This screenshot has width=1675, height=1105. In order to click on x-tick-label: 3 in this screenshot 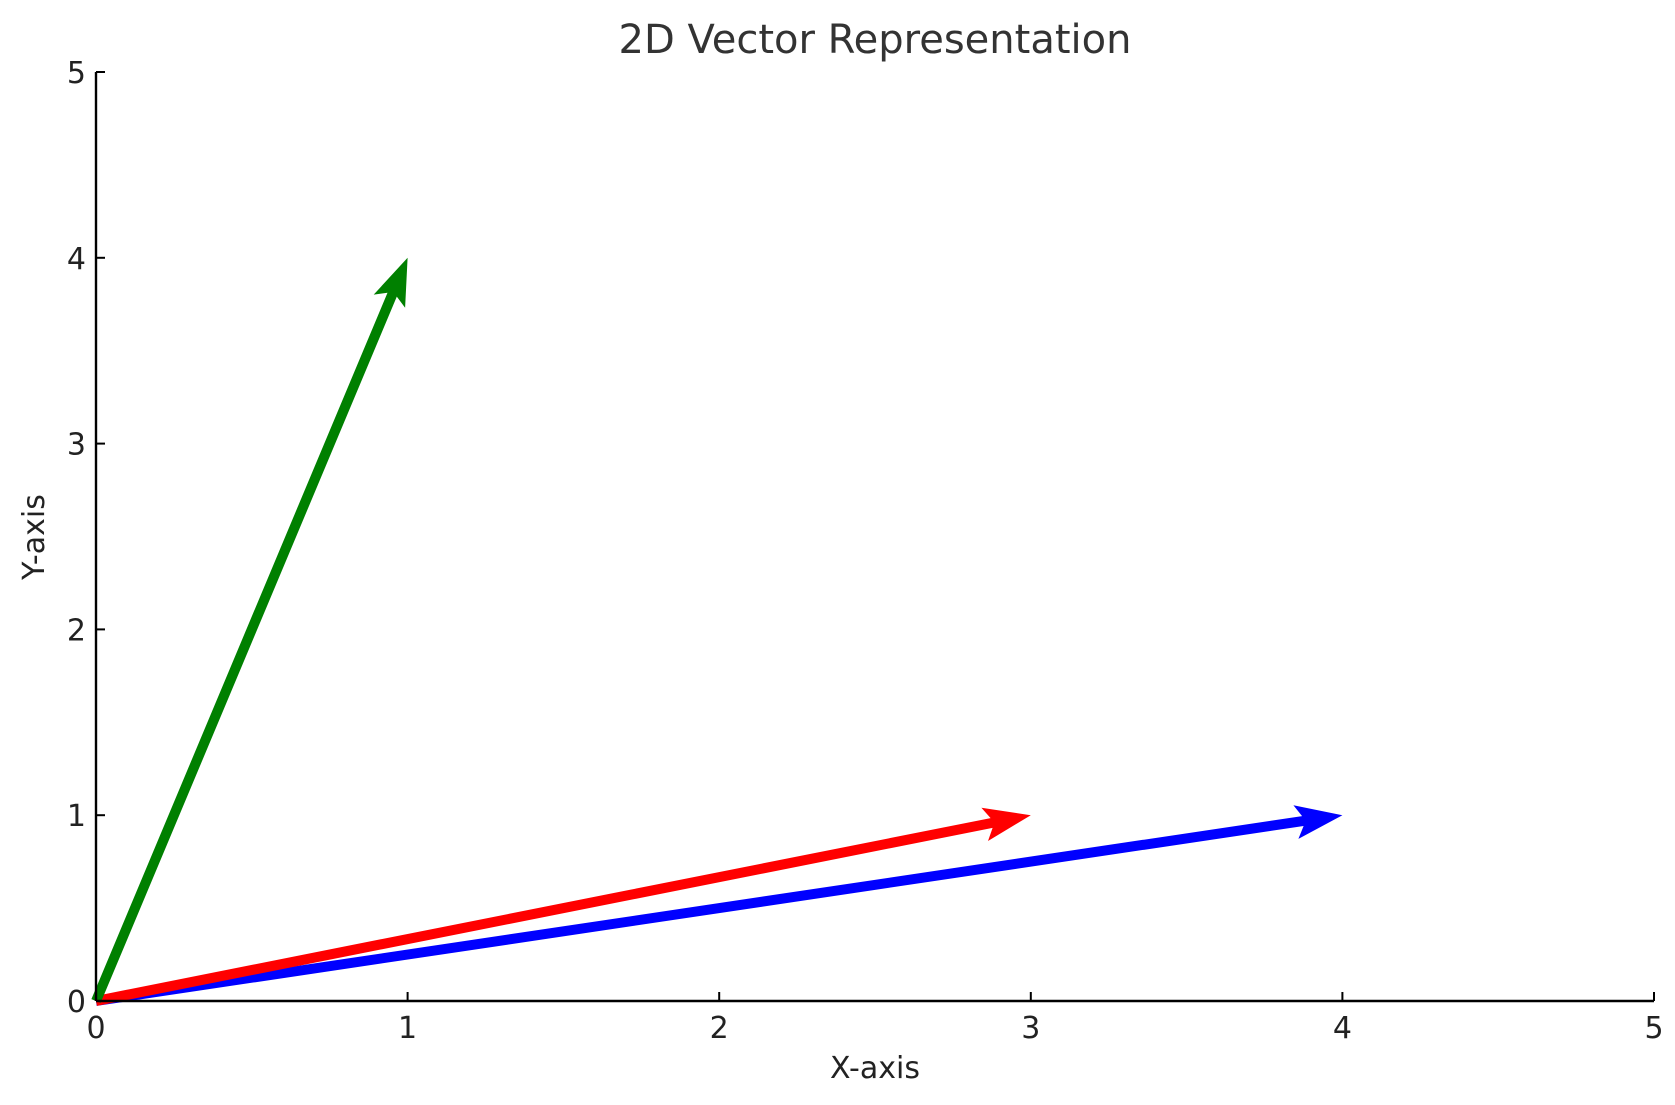, I will do `click(1030, 1028)`.